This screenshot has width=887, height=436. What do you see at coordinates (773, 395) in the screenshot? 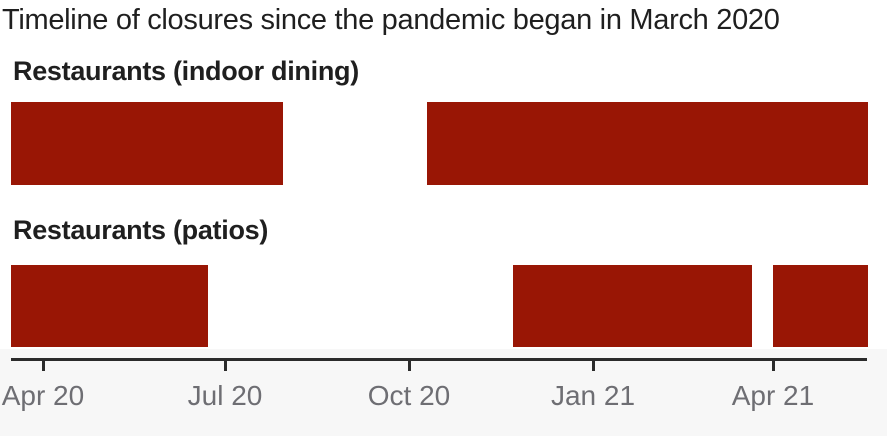
I see `x-axis-tick-label: Apr 21` at bounding box center [773, 395].